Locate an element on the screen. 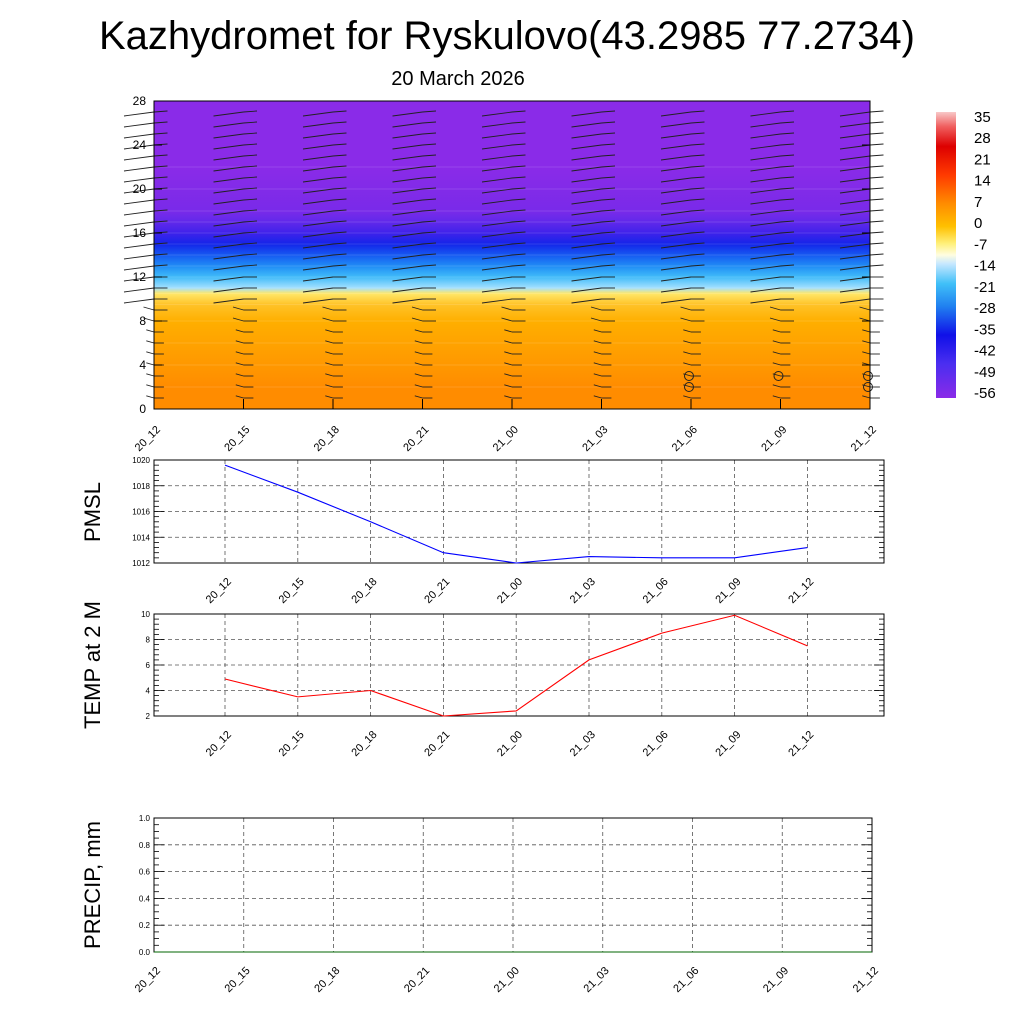 This screenshot has width=1024, height=1024. y-tick-label: 8 is located at coordinates (142, 321).